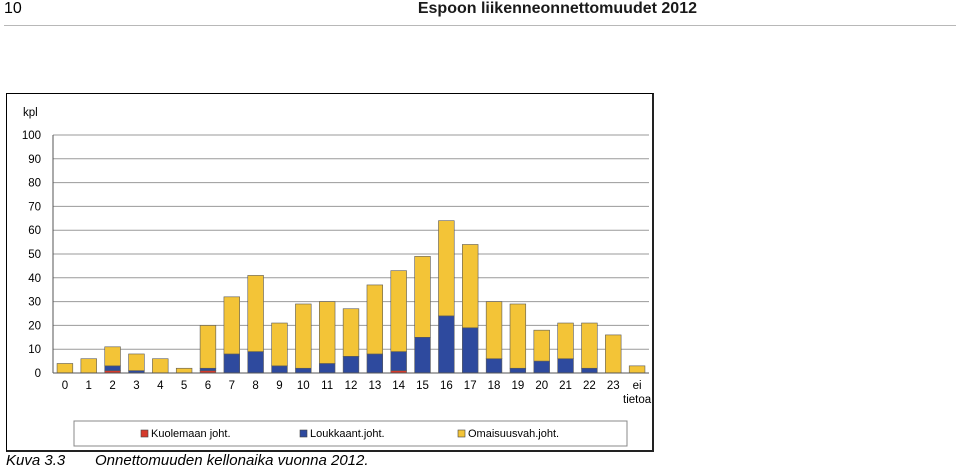 The image size is (959, 471). I want to click on legend-label: Kuolemaan joht., so click(191, 434).